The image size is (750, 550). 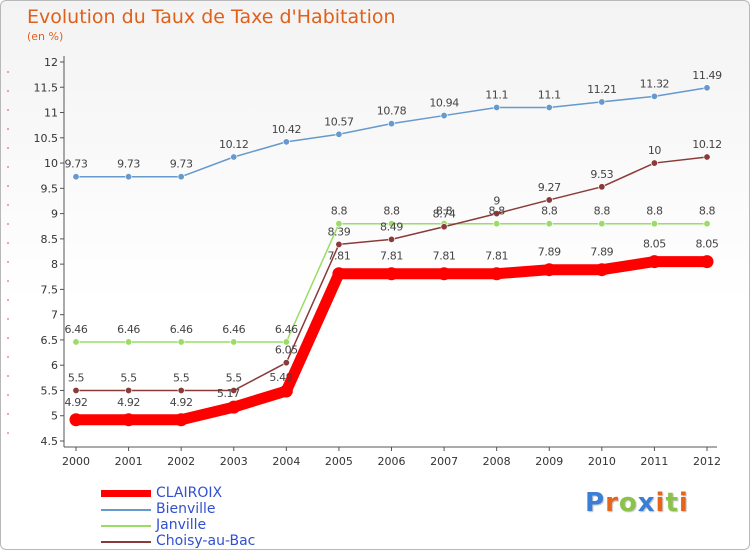 I want to click on legend-label-janville: Janville, so click(x=181, y=525).